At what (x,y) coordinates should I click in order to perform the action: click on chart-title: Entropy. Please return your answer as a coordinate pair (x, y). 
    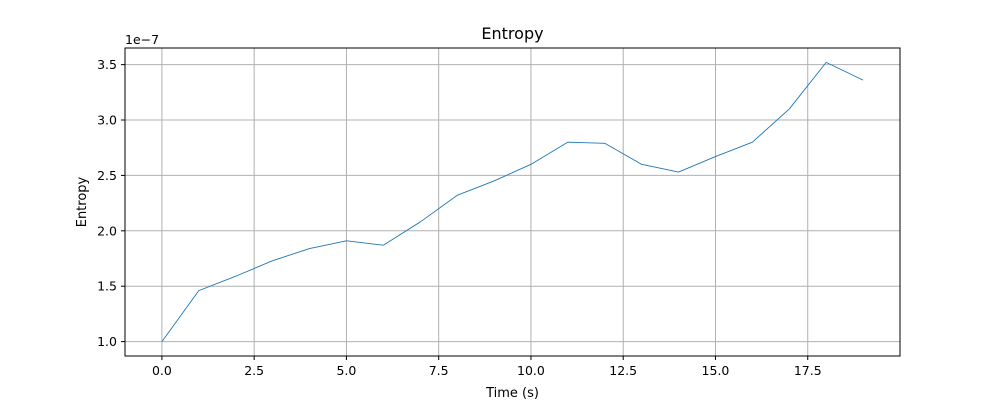
    Looking at the image, I should click on (512, 33).